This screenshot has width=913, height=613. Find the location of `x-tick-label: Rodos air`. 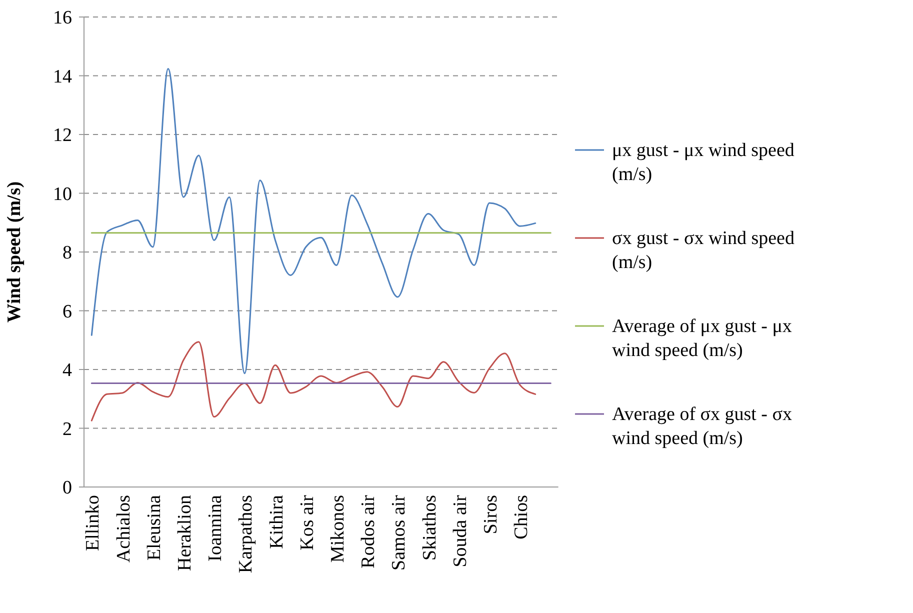

x-tick-label: Rodos air is located at coordinates (369, 531).